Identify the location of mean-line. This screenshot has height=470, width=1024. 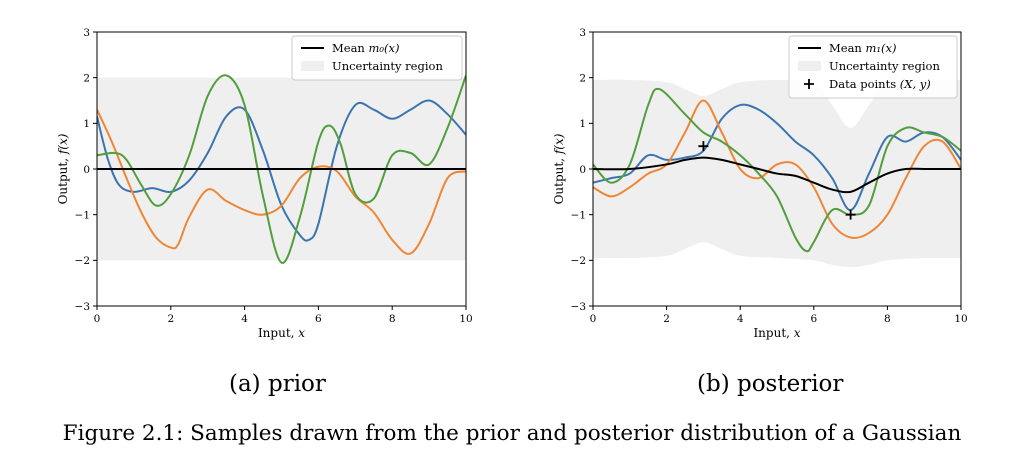
(777, 175).